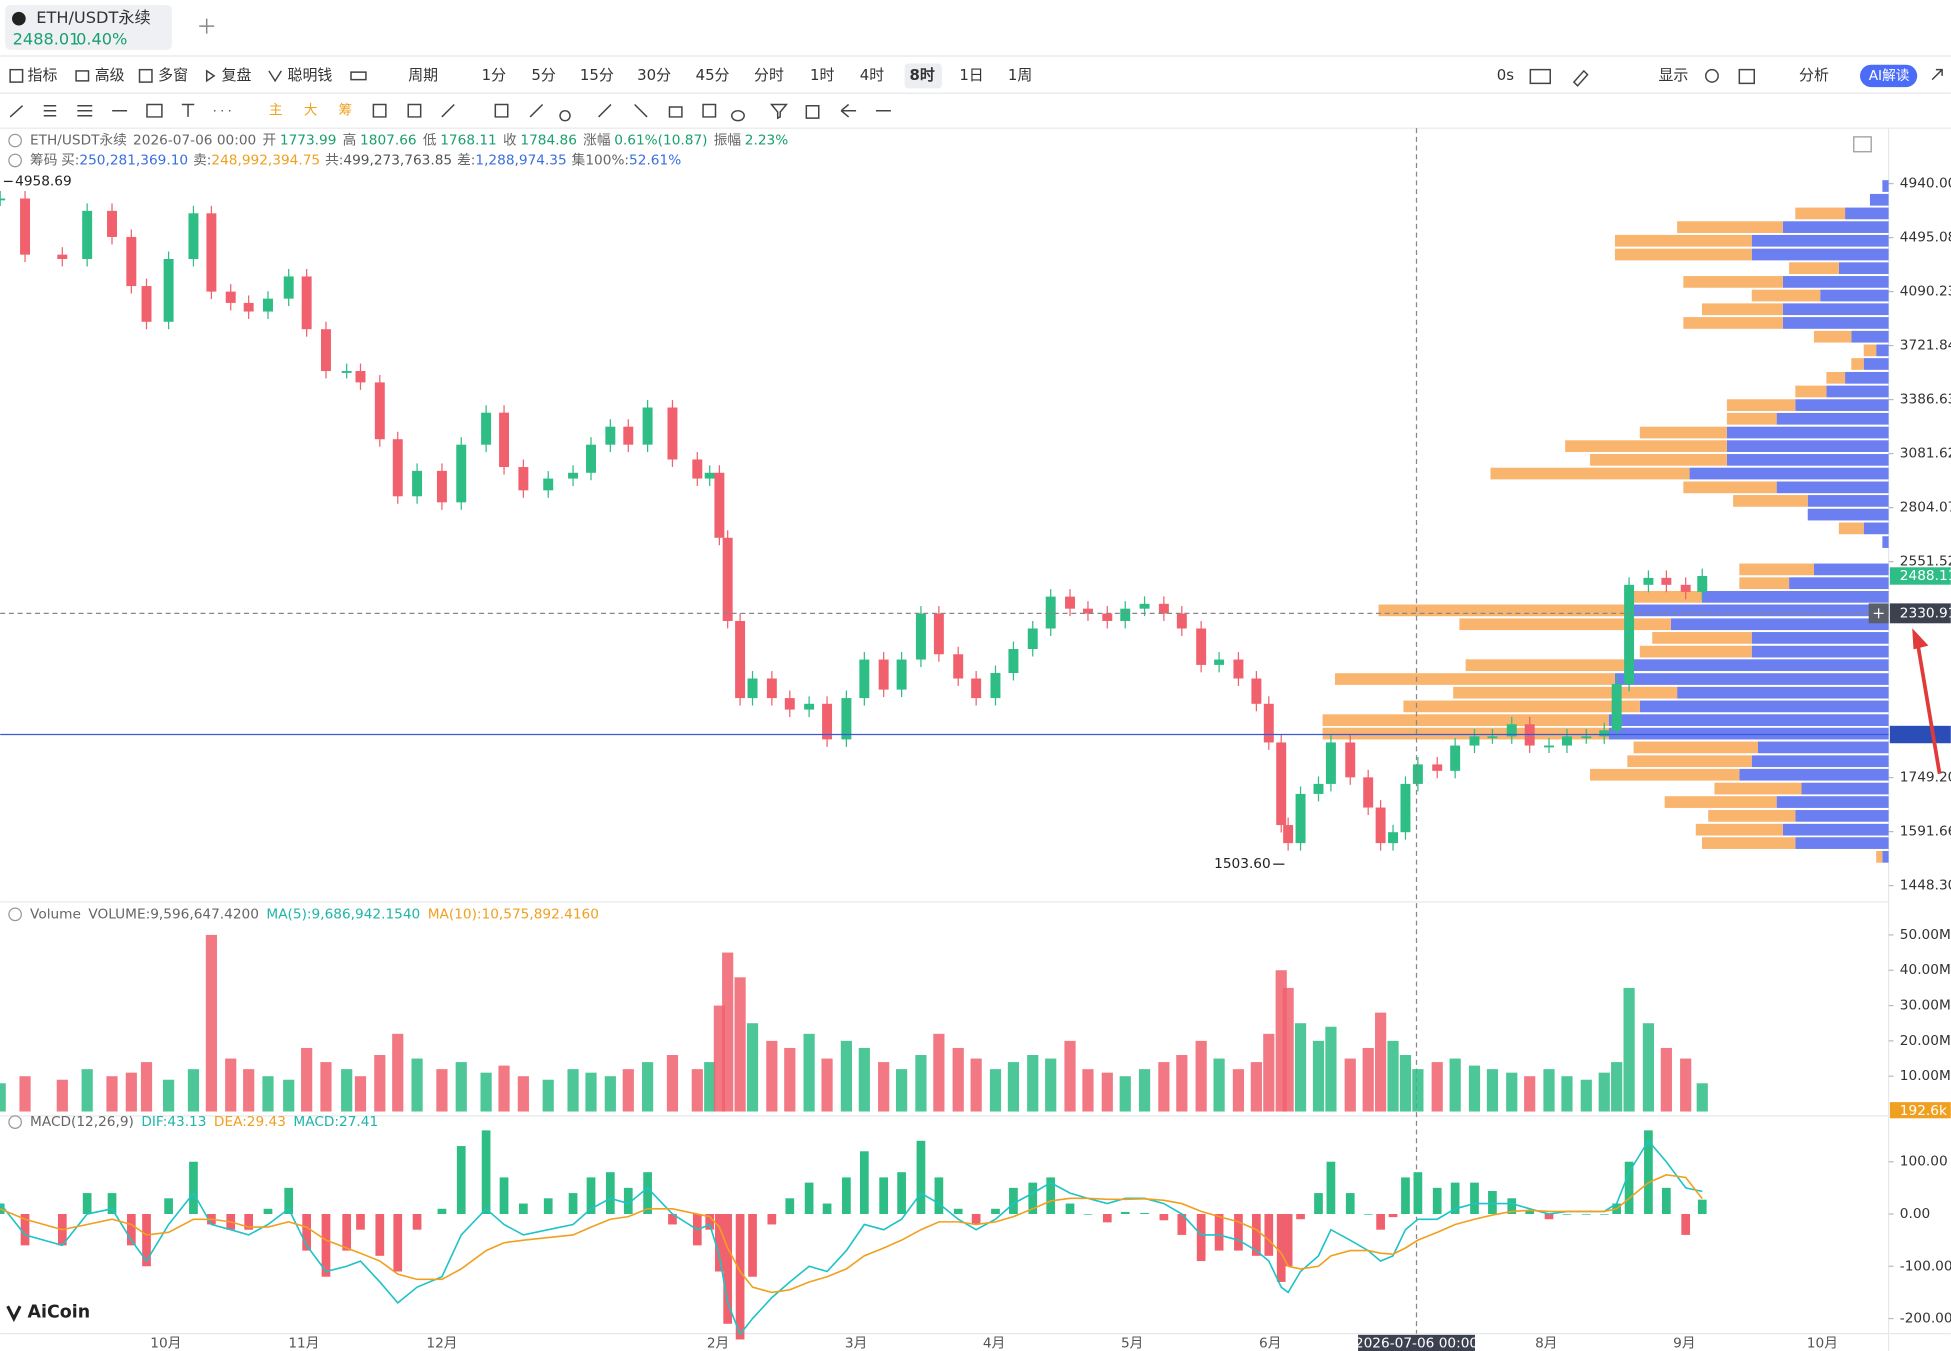  What do you see at coordinates (1020, 75) in the screenshot?
I see `toolbar-item: 1周` at bounding box center [1020, 75].